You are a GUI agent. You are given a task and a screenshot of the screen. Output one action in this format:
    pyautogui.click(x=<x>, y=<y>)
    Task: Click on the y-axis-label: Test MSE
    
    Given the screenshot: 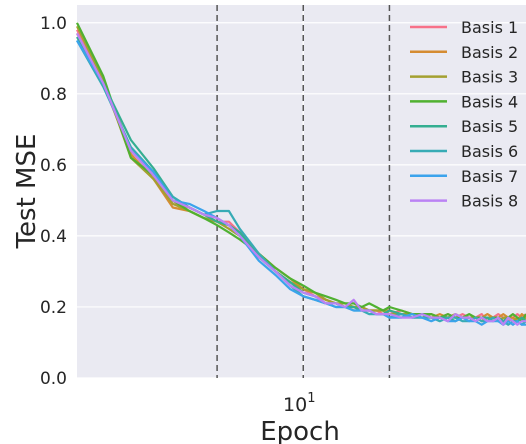 What is the action you would take?
    pyautogui.click(x=27, y=192)
    